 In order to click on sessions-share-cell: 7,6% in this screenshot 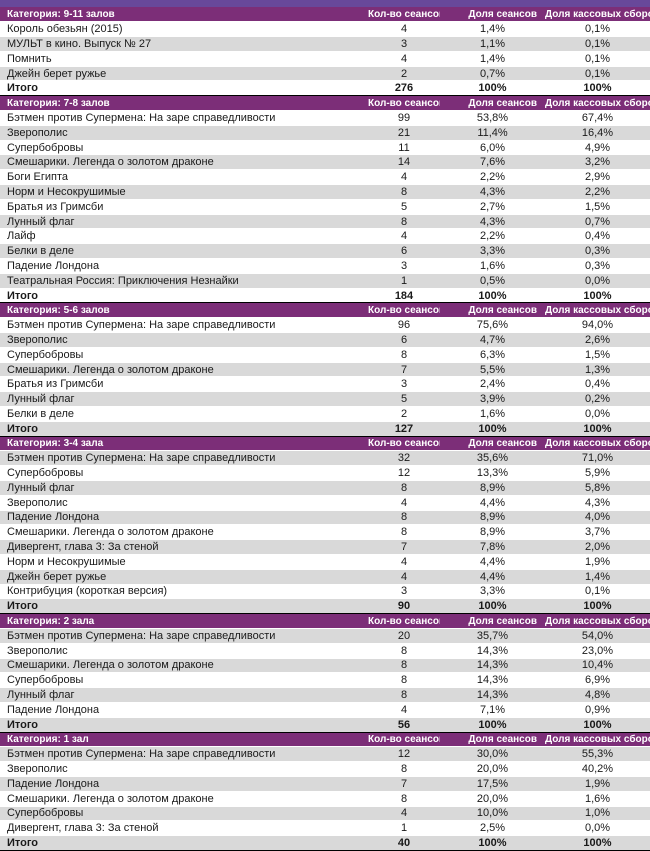, I will do `click(492, 162)`.